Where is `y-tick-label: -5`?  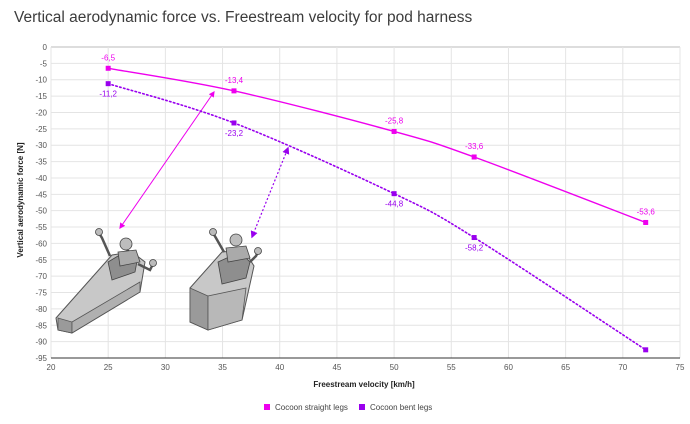 y-tick-label: -5 is located at coordinates (44, 63).